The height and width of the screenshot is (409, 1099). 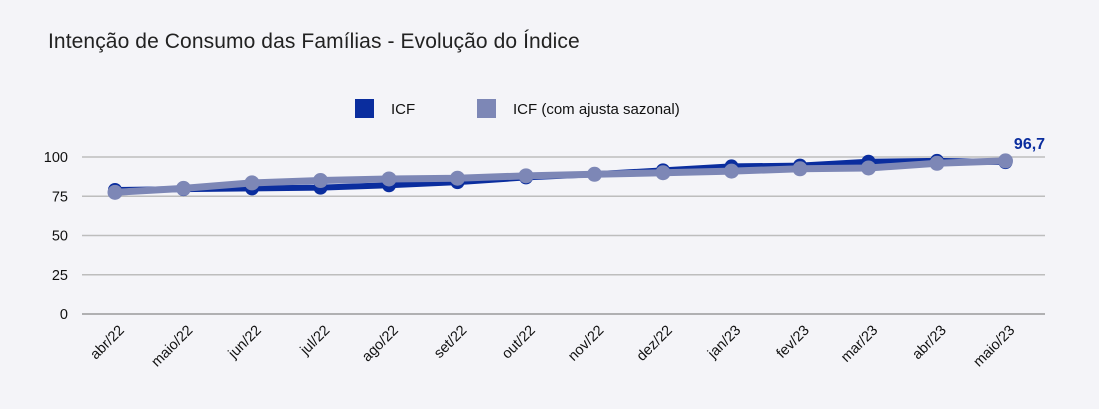 I want to click on x-tick-label: maio/22, so click(x=173, y=347).